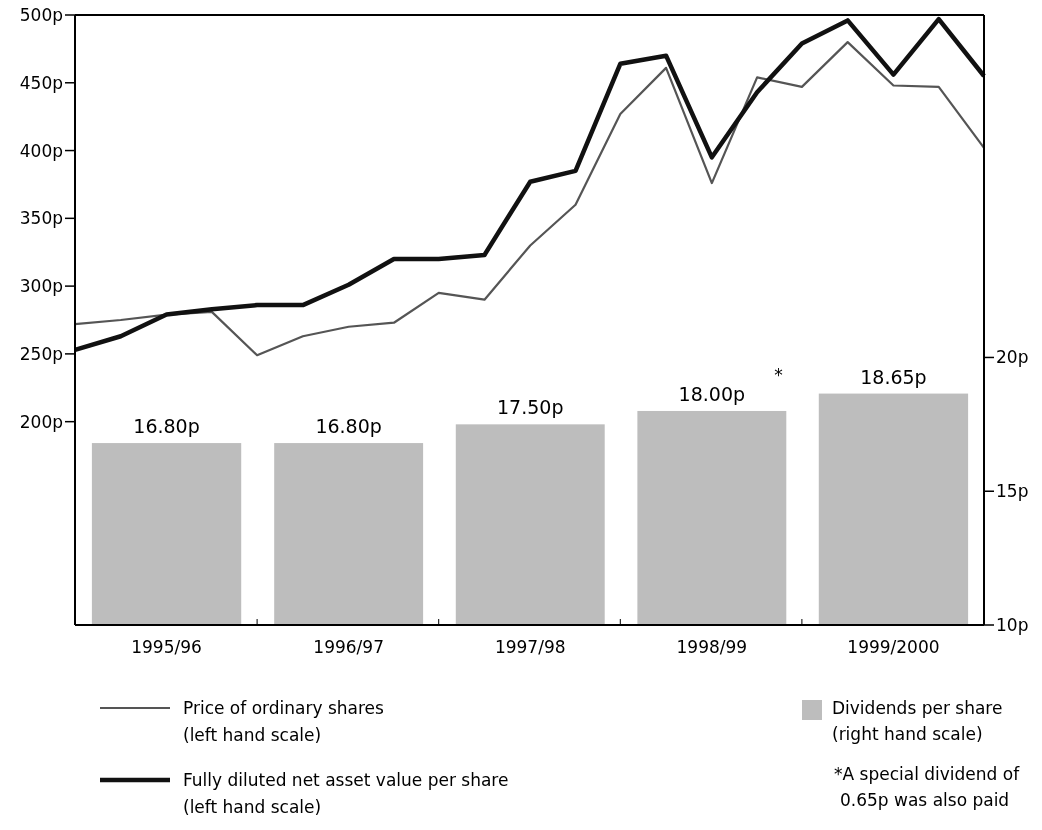  Describe the element at coordinates (346, 793) in the screenshot. I see `legend-label: Fully diluted net asset value per share (left hand scale)` at that location.